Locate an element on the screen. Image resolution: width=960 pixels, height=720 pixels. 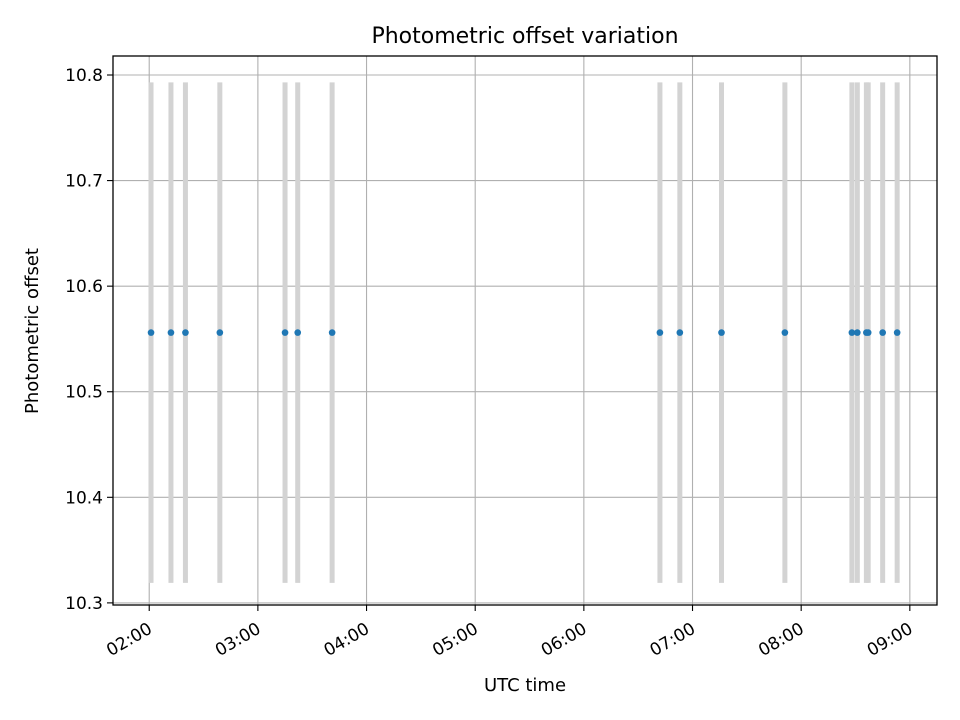
y-tick-label: 10.4 is located at coordinates (84, 498).